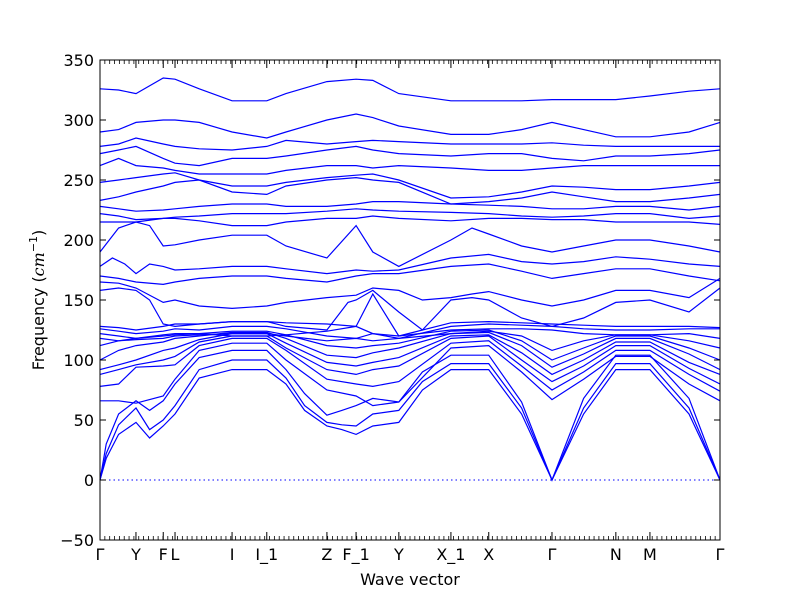 The image size is (800, 600). Describe the element at coordinates (355, 555) in the screenshot. I see `x-tick-label: F_1` at that location.